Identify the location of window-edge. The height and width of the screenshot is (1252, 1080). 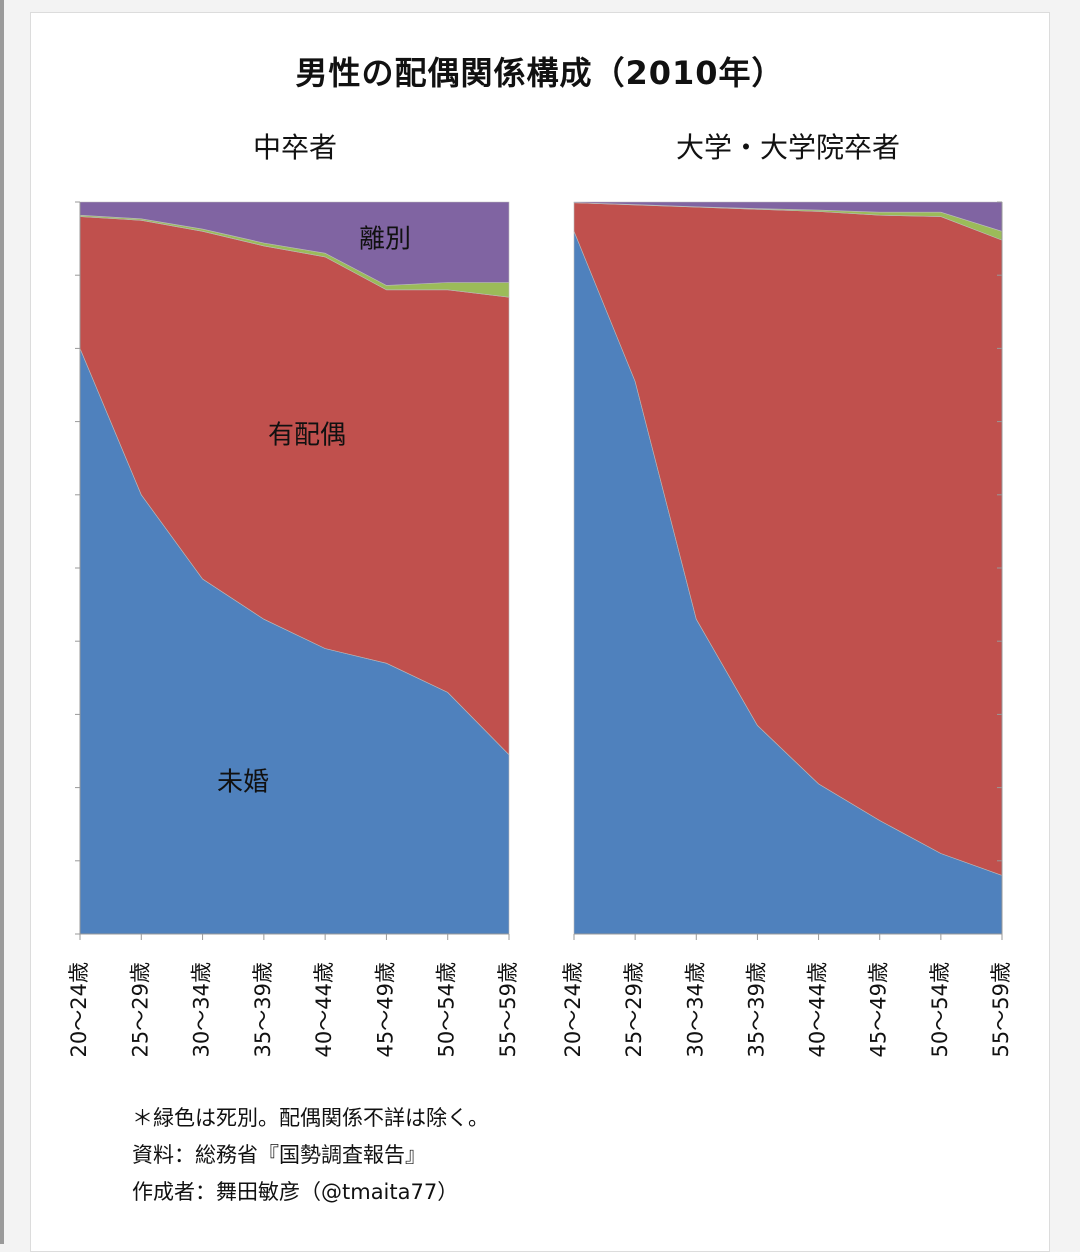
(2, 622).